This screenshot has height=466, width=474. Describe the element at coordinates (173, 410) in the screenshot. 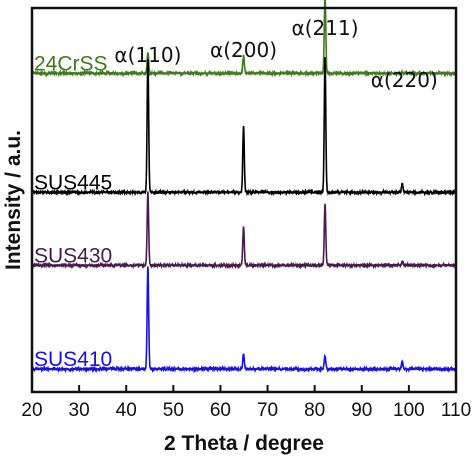

I see `x-tick-label: 50` at that location.